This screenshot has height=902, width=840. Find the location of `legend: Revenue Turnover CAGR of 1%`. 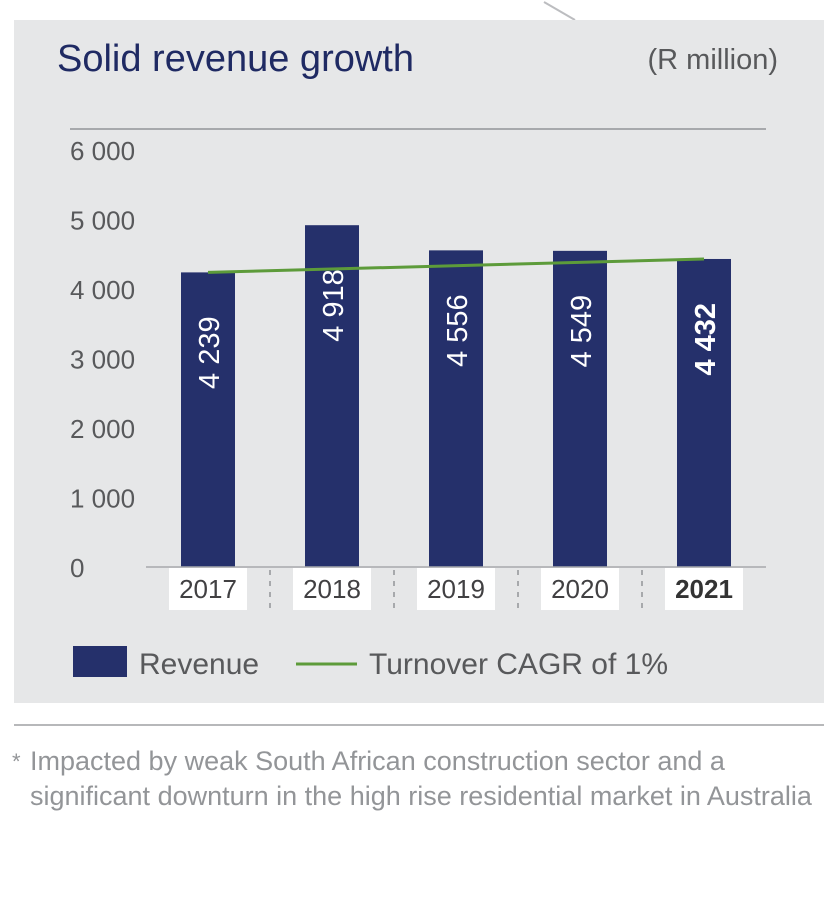

legend: Revenue Turnover CAGR of 1% is located at coordinates (370, 663).